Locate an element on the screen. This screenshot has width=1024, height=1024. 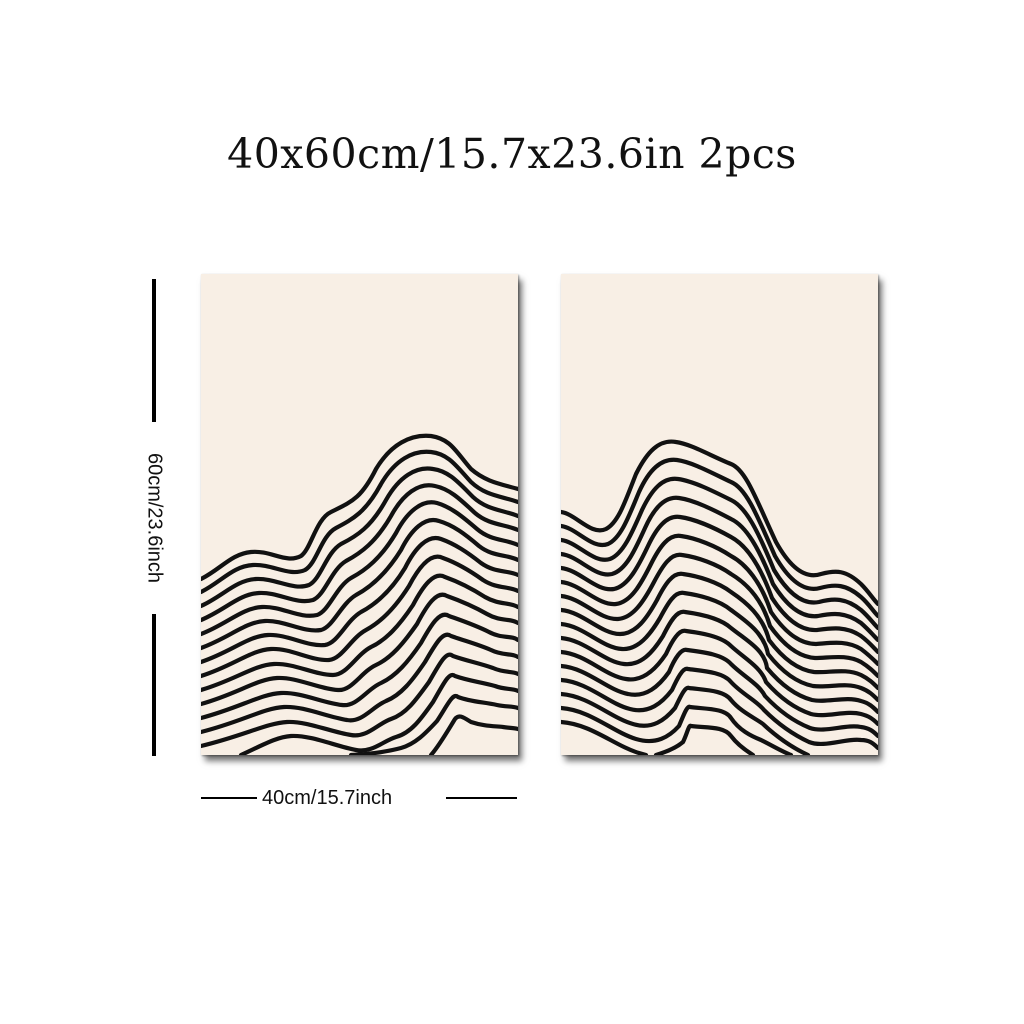
mountain-line-art-left is located at coordinates (359, 594).